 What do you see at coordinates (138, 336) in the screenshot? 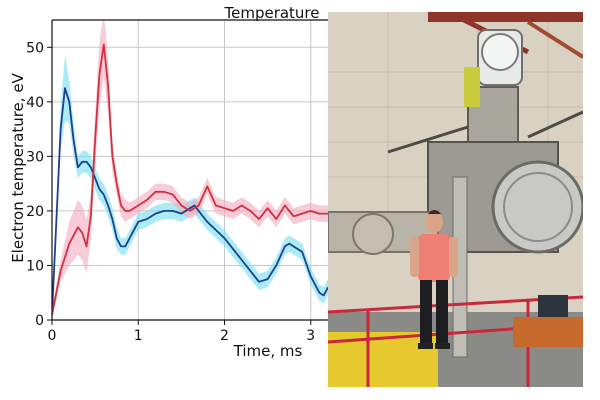
I see `x-tick-label: 1` at bounding box center [138, 336].